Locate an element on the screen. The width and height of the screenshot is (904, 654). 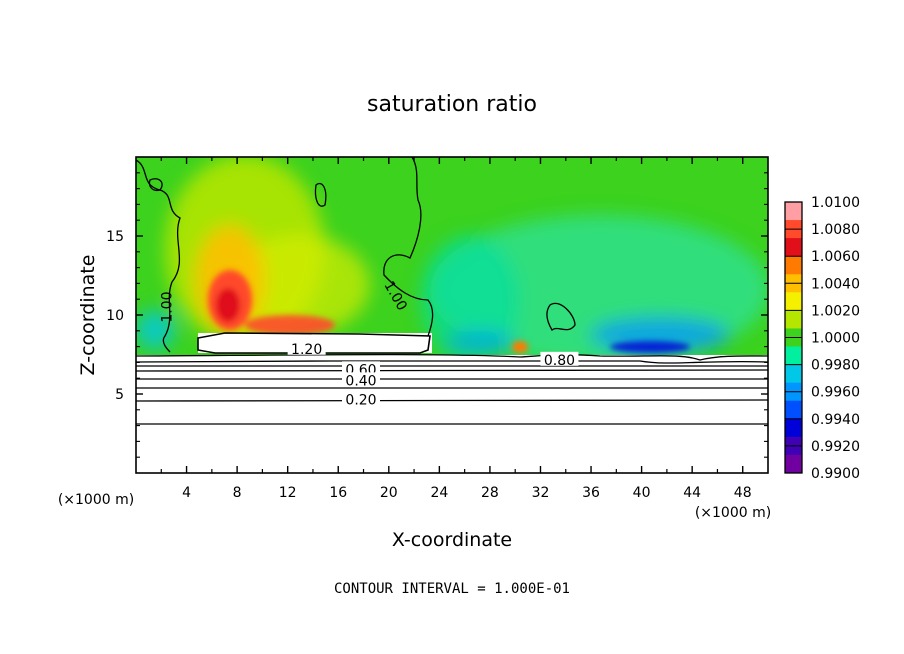
contour-1.20 is located at coordinates (314, 343).